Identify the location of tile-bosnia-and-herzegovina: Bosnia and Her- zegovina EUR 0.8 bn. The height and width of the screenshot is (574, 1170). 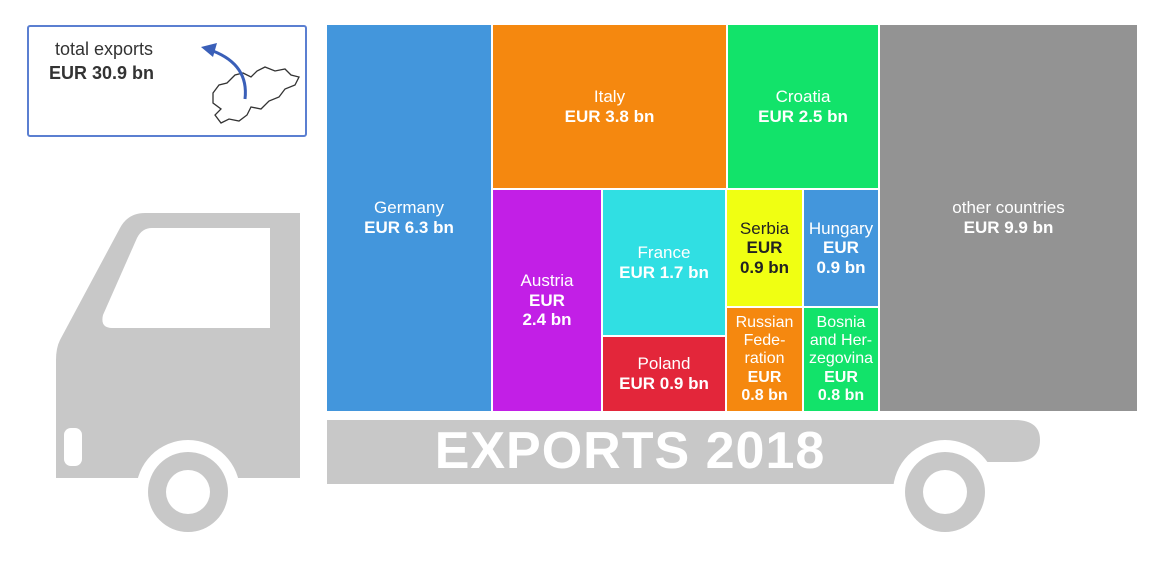
(841, 359).